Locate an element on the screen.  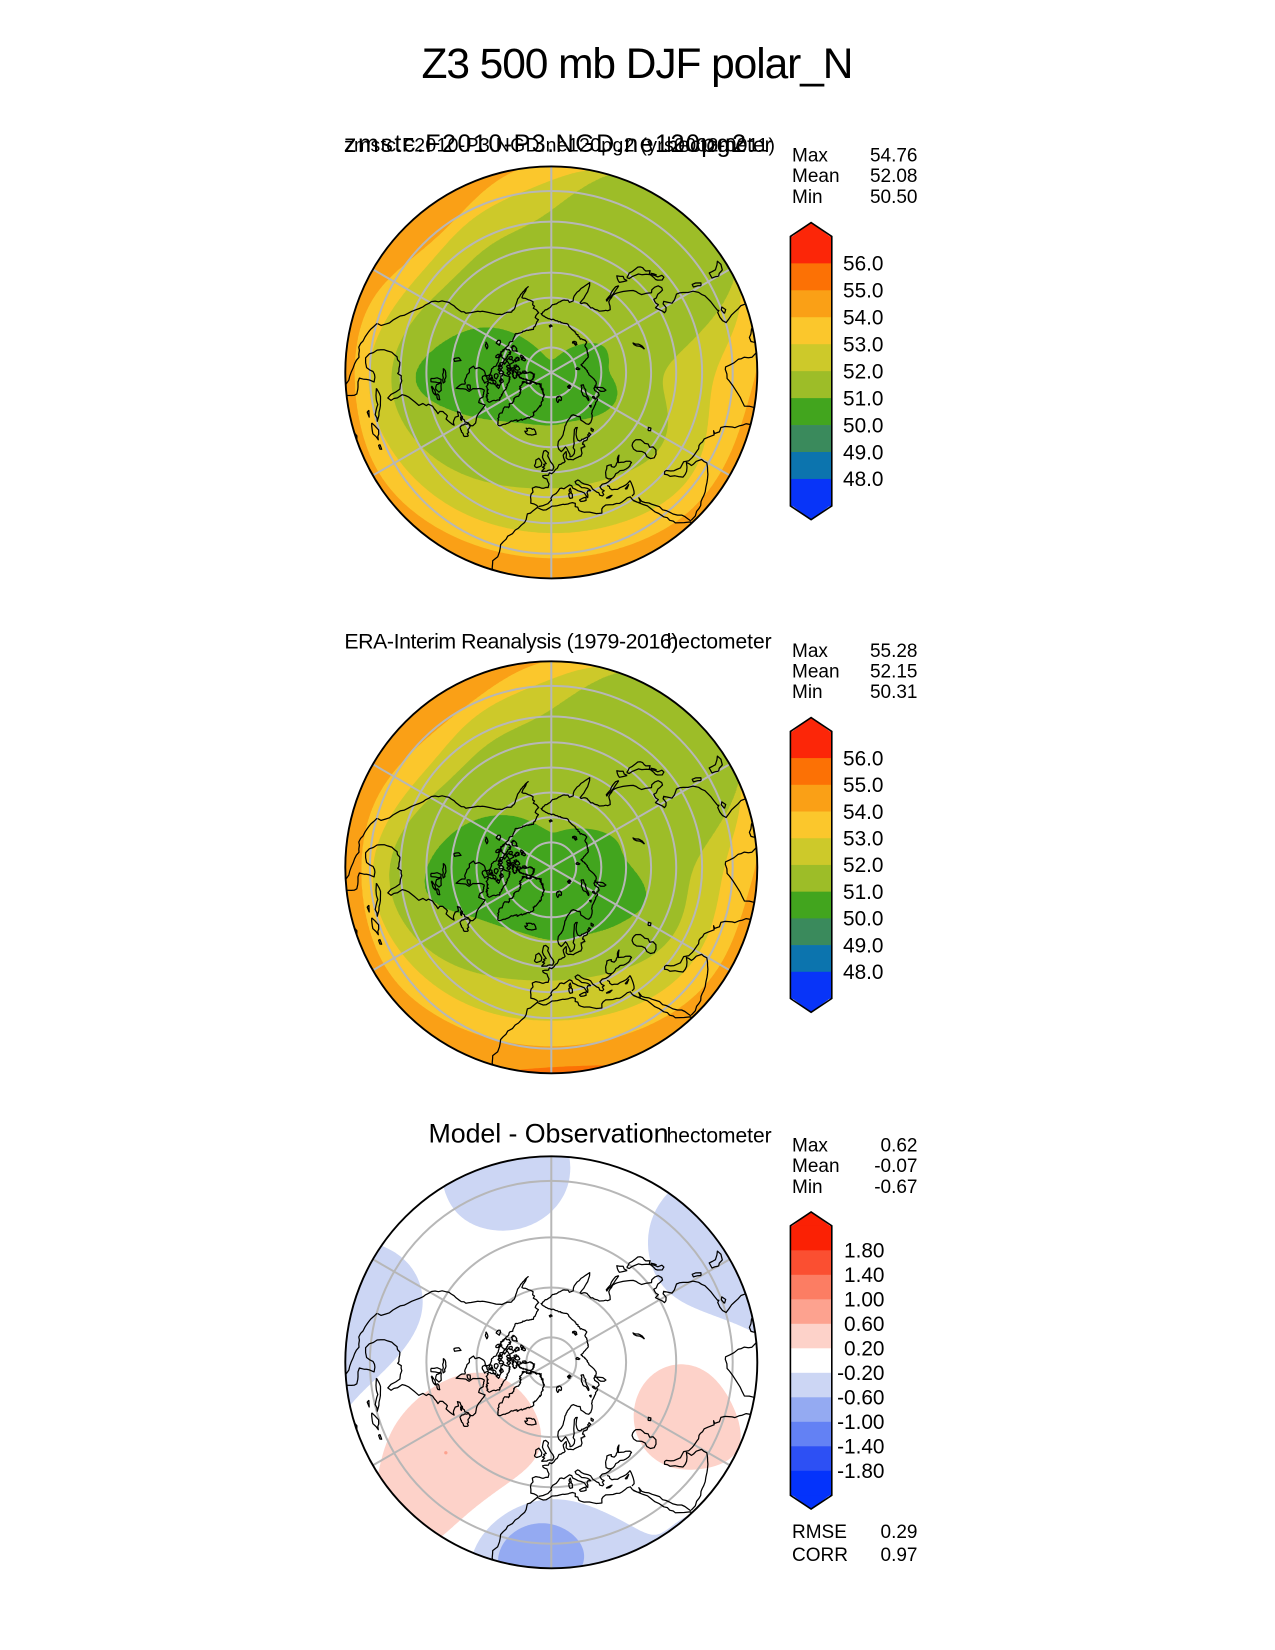
svg-text: 55.28 is located at coordinates (894, 651).